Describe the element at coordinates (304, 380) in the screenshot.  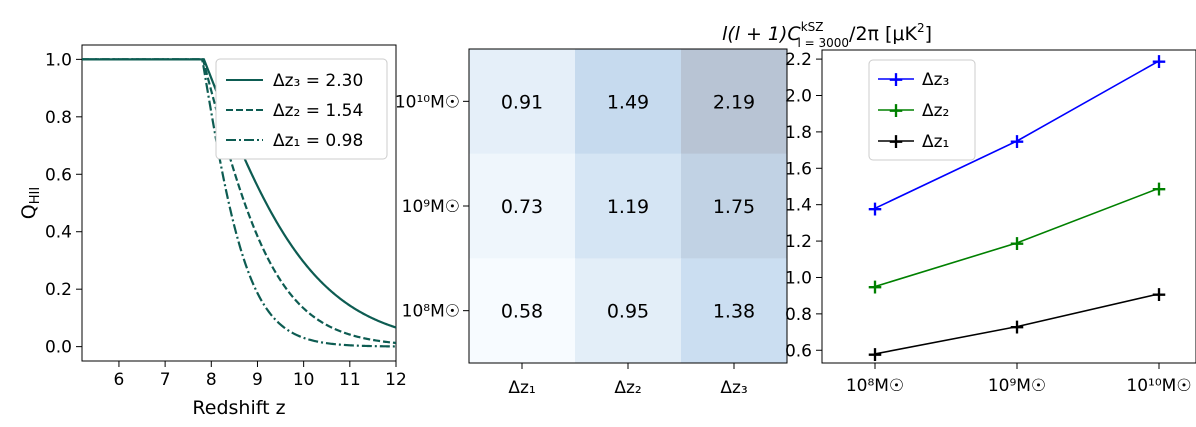
I see `plot1-xtick-label: 10` at that location.